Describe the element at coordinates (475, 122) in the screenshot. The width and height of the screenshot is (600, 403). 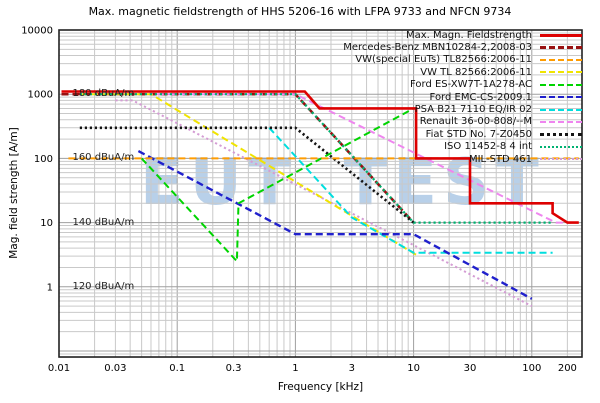
I see `legend-label: Renault 36-00-808/--M` at that location.